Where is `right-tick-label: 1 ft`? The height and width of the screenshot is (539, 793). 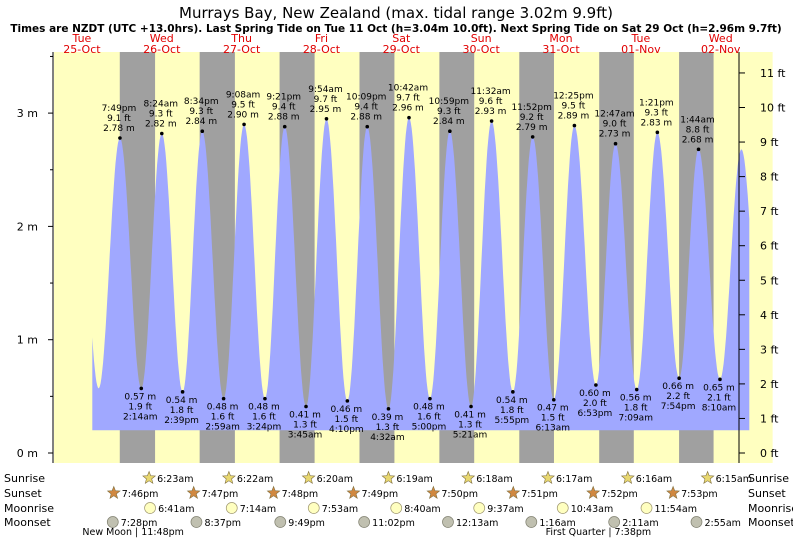 right-tick-label: 1 ft is located at coordinates (769, 418).